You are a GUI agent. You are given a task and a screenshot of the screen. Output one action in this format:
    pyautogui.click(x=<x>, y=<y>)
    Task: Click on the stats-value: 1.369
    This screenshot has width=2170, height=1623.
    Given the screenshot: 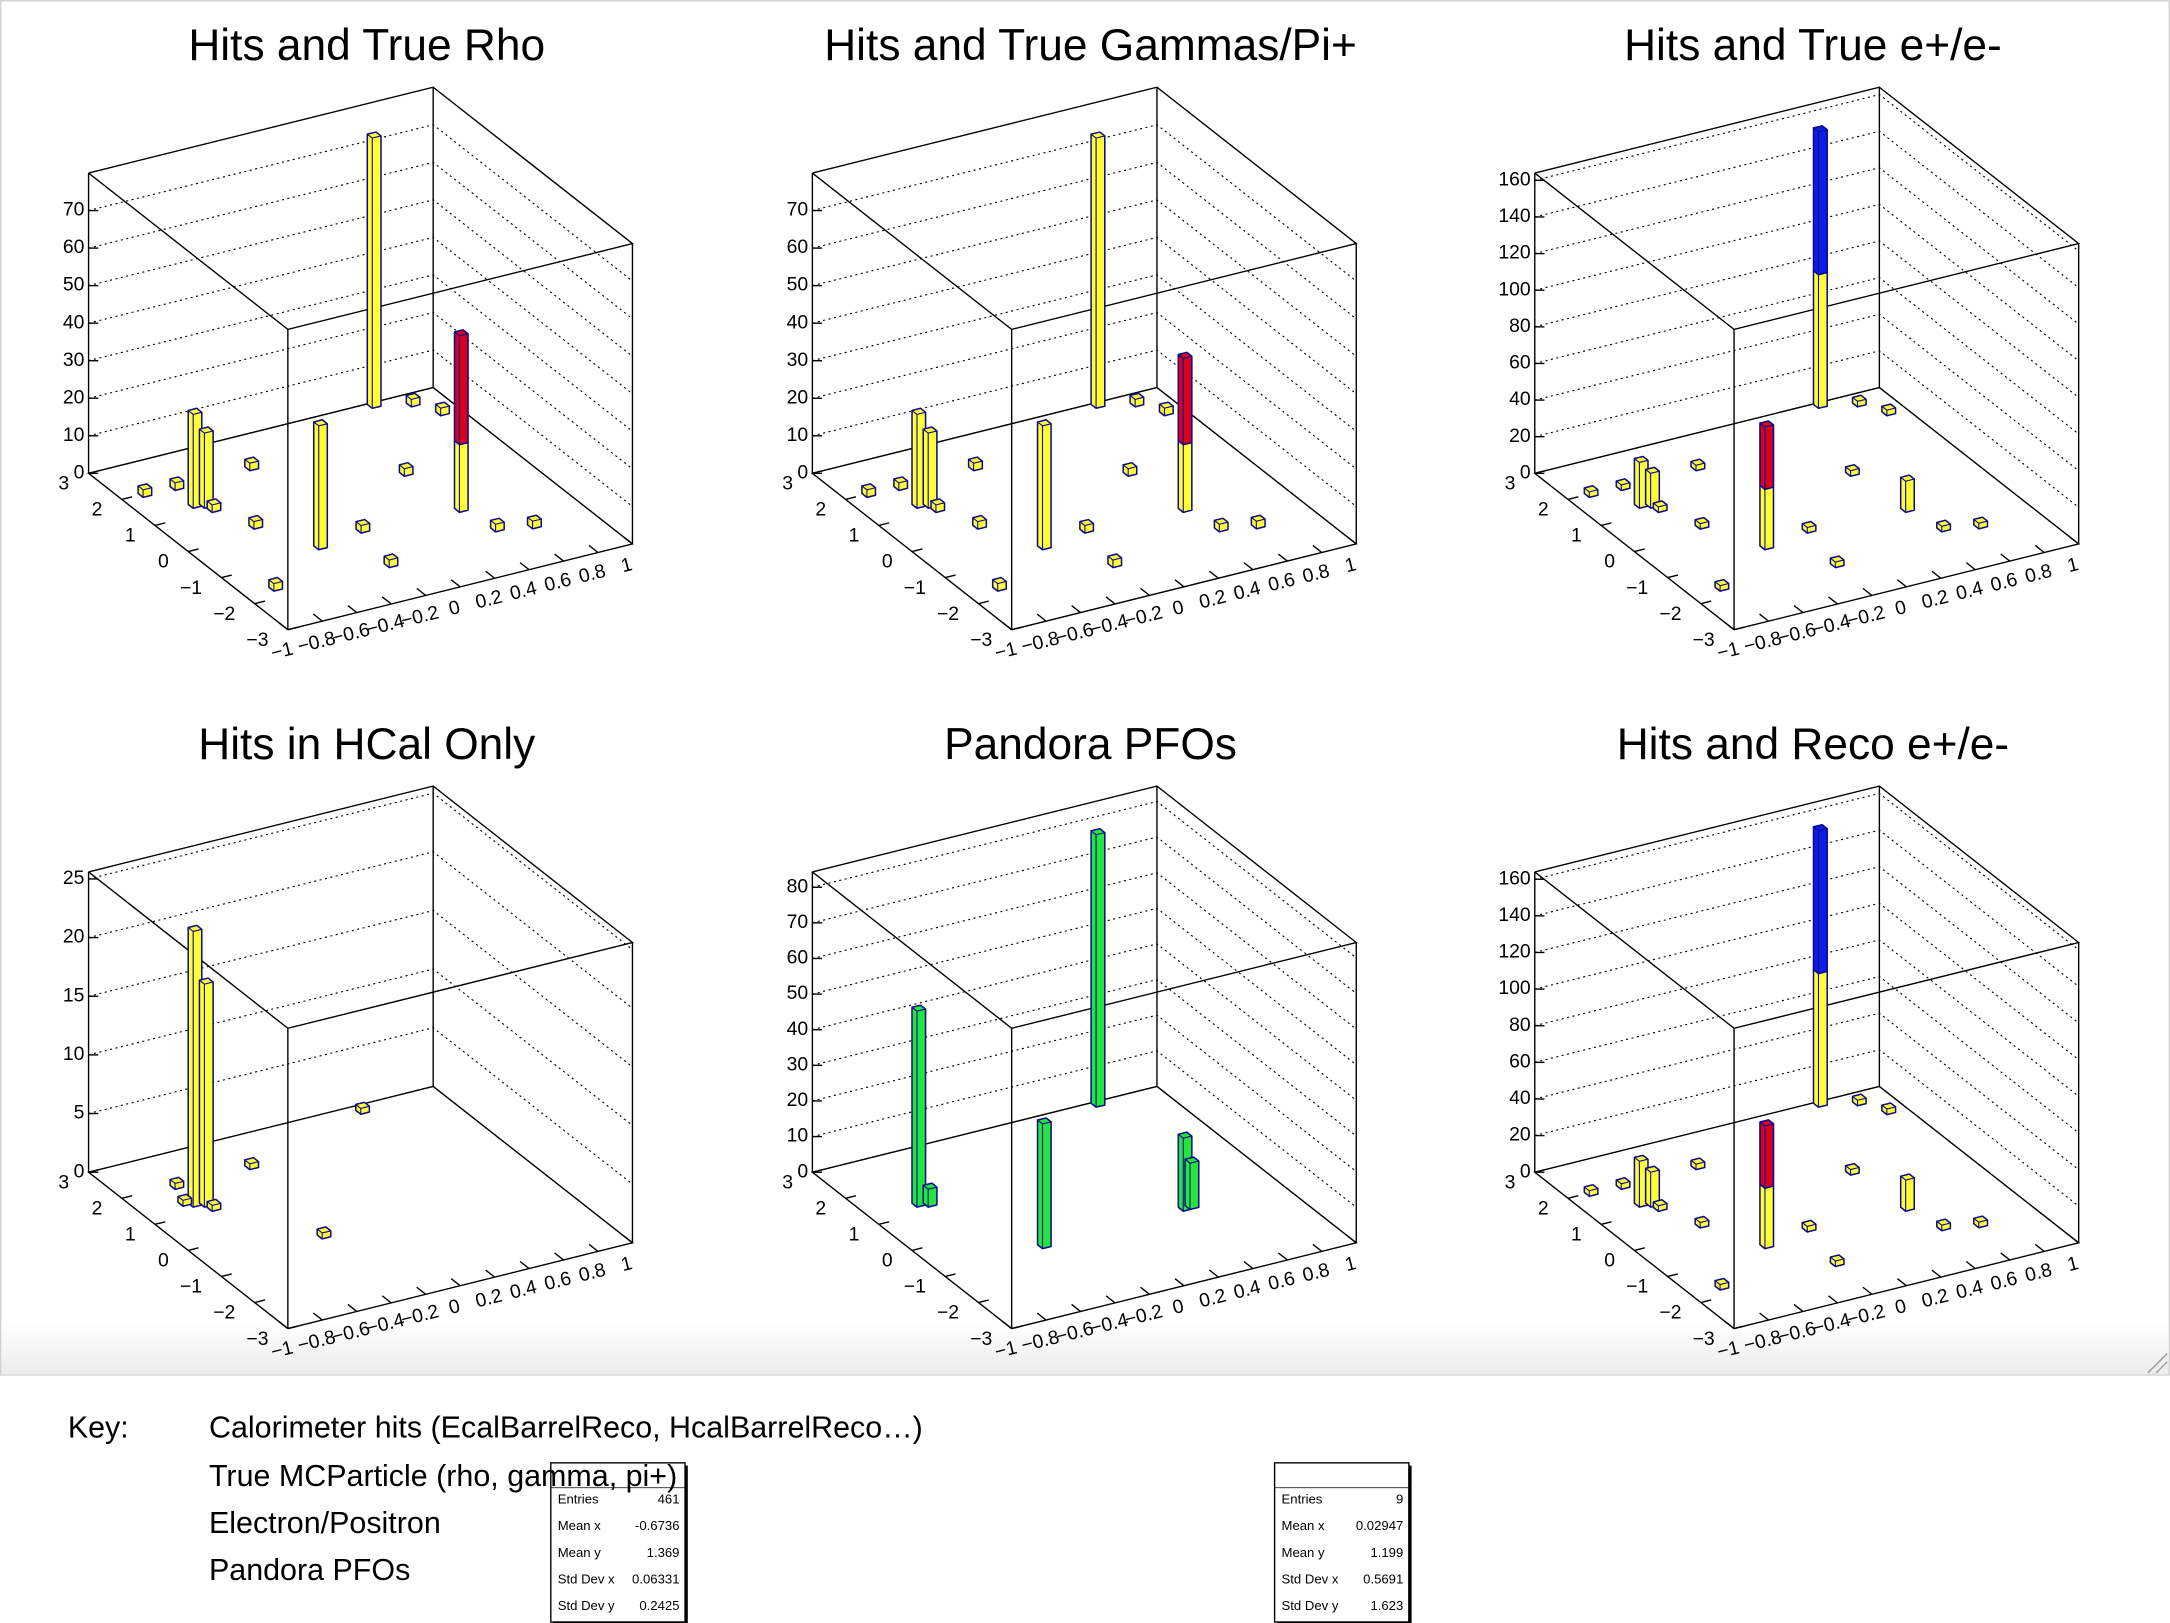 What is the action you would take?
    pyautogui.click(x=663, y=1552)
    